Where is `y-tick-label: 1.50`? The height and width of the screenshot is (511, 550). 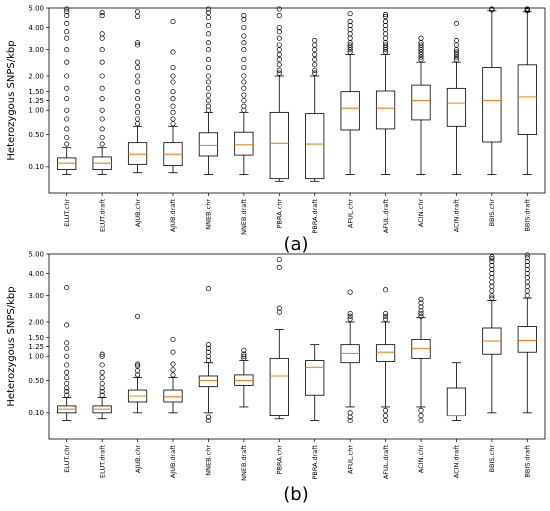
y-tick-label: 1.50 is located at coordinates (36, 92).